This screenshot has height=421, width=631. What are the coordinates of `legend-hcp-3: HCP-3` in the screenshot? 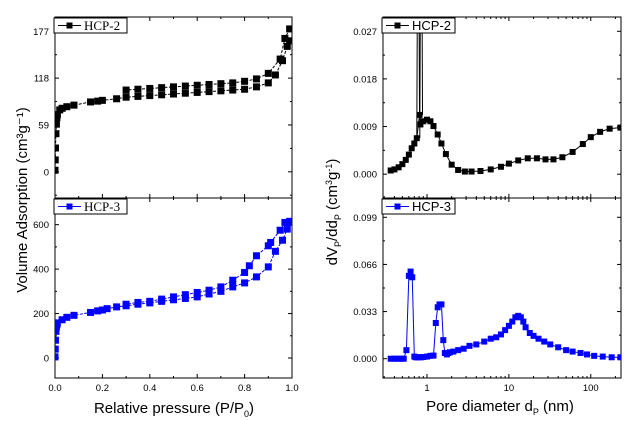 It's located at (418, 206).